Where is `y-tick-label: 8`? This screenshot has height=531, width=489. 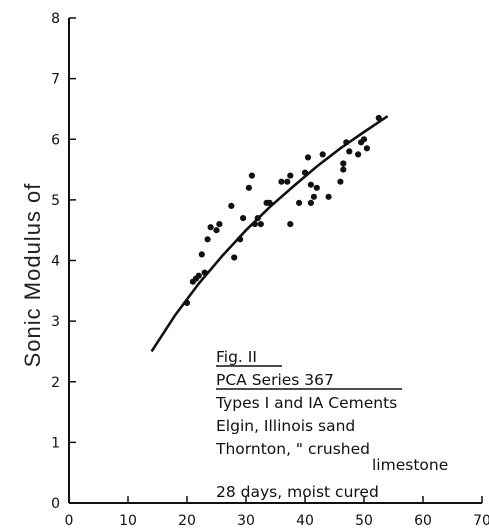 y-tick-label: 8 is located at coordinates (55, 19).